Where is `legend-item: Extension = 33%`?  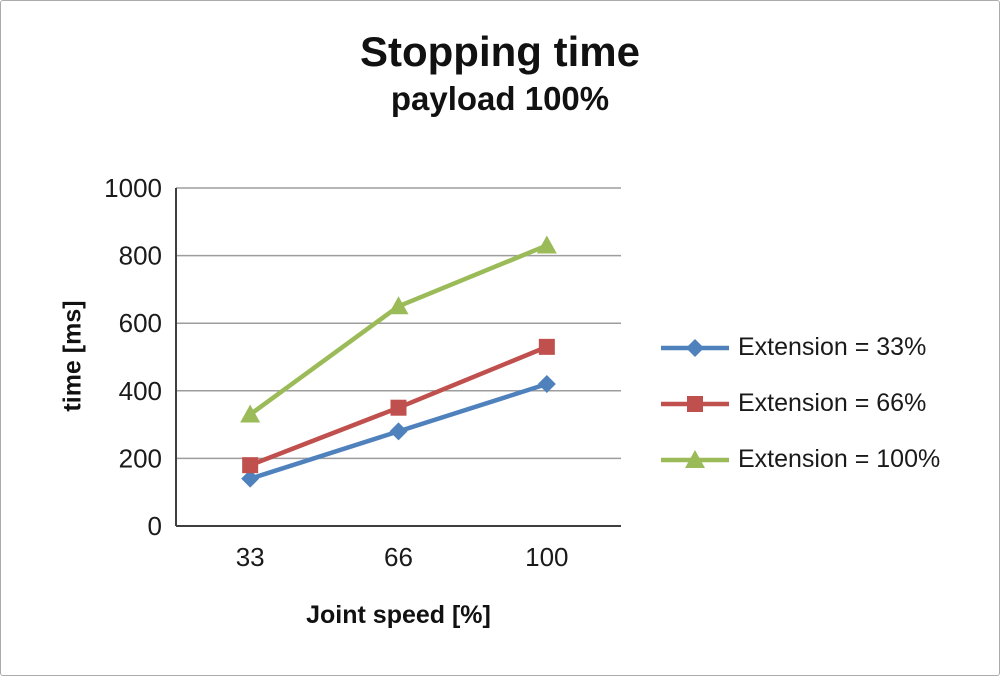 legend-item: Extension = 33% is located at coordinates (800, 347).